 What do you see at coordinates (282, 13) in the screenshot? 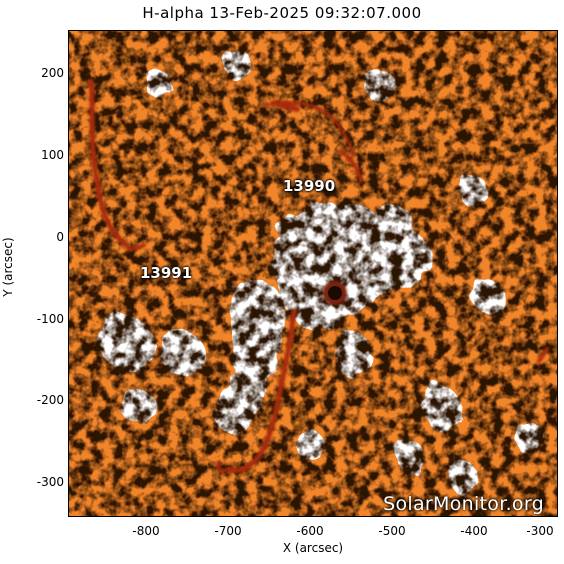
I see `image-title: H-alpha 13-Feb-2025 09:32:07.000` at bounding box center [282, 13].